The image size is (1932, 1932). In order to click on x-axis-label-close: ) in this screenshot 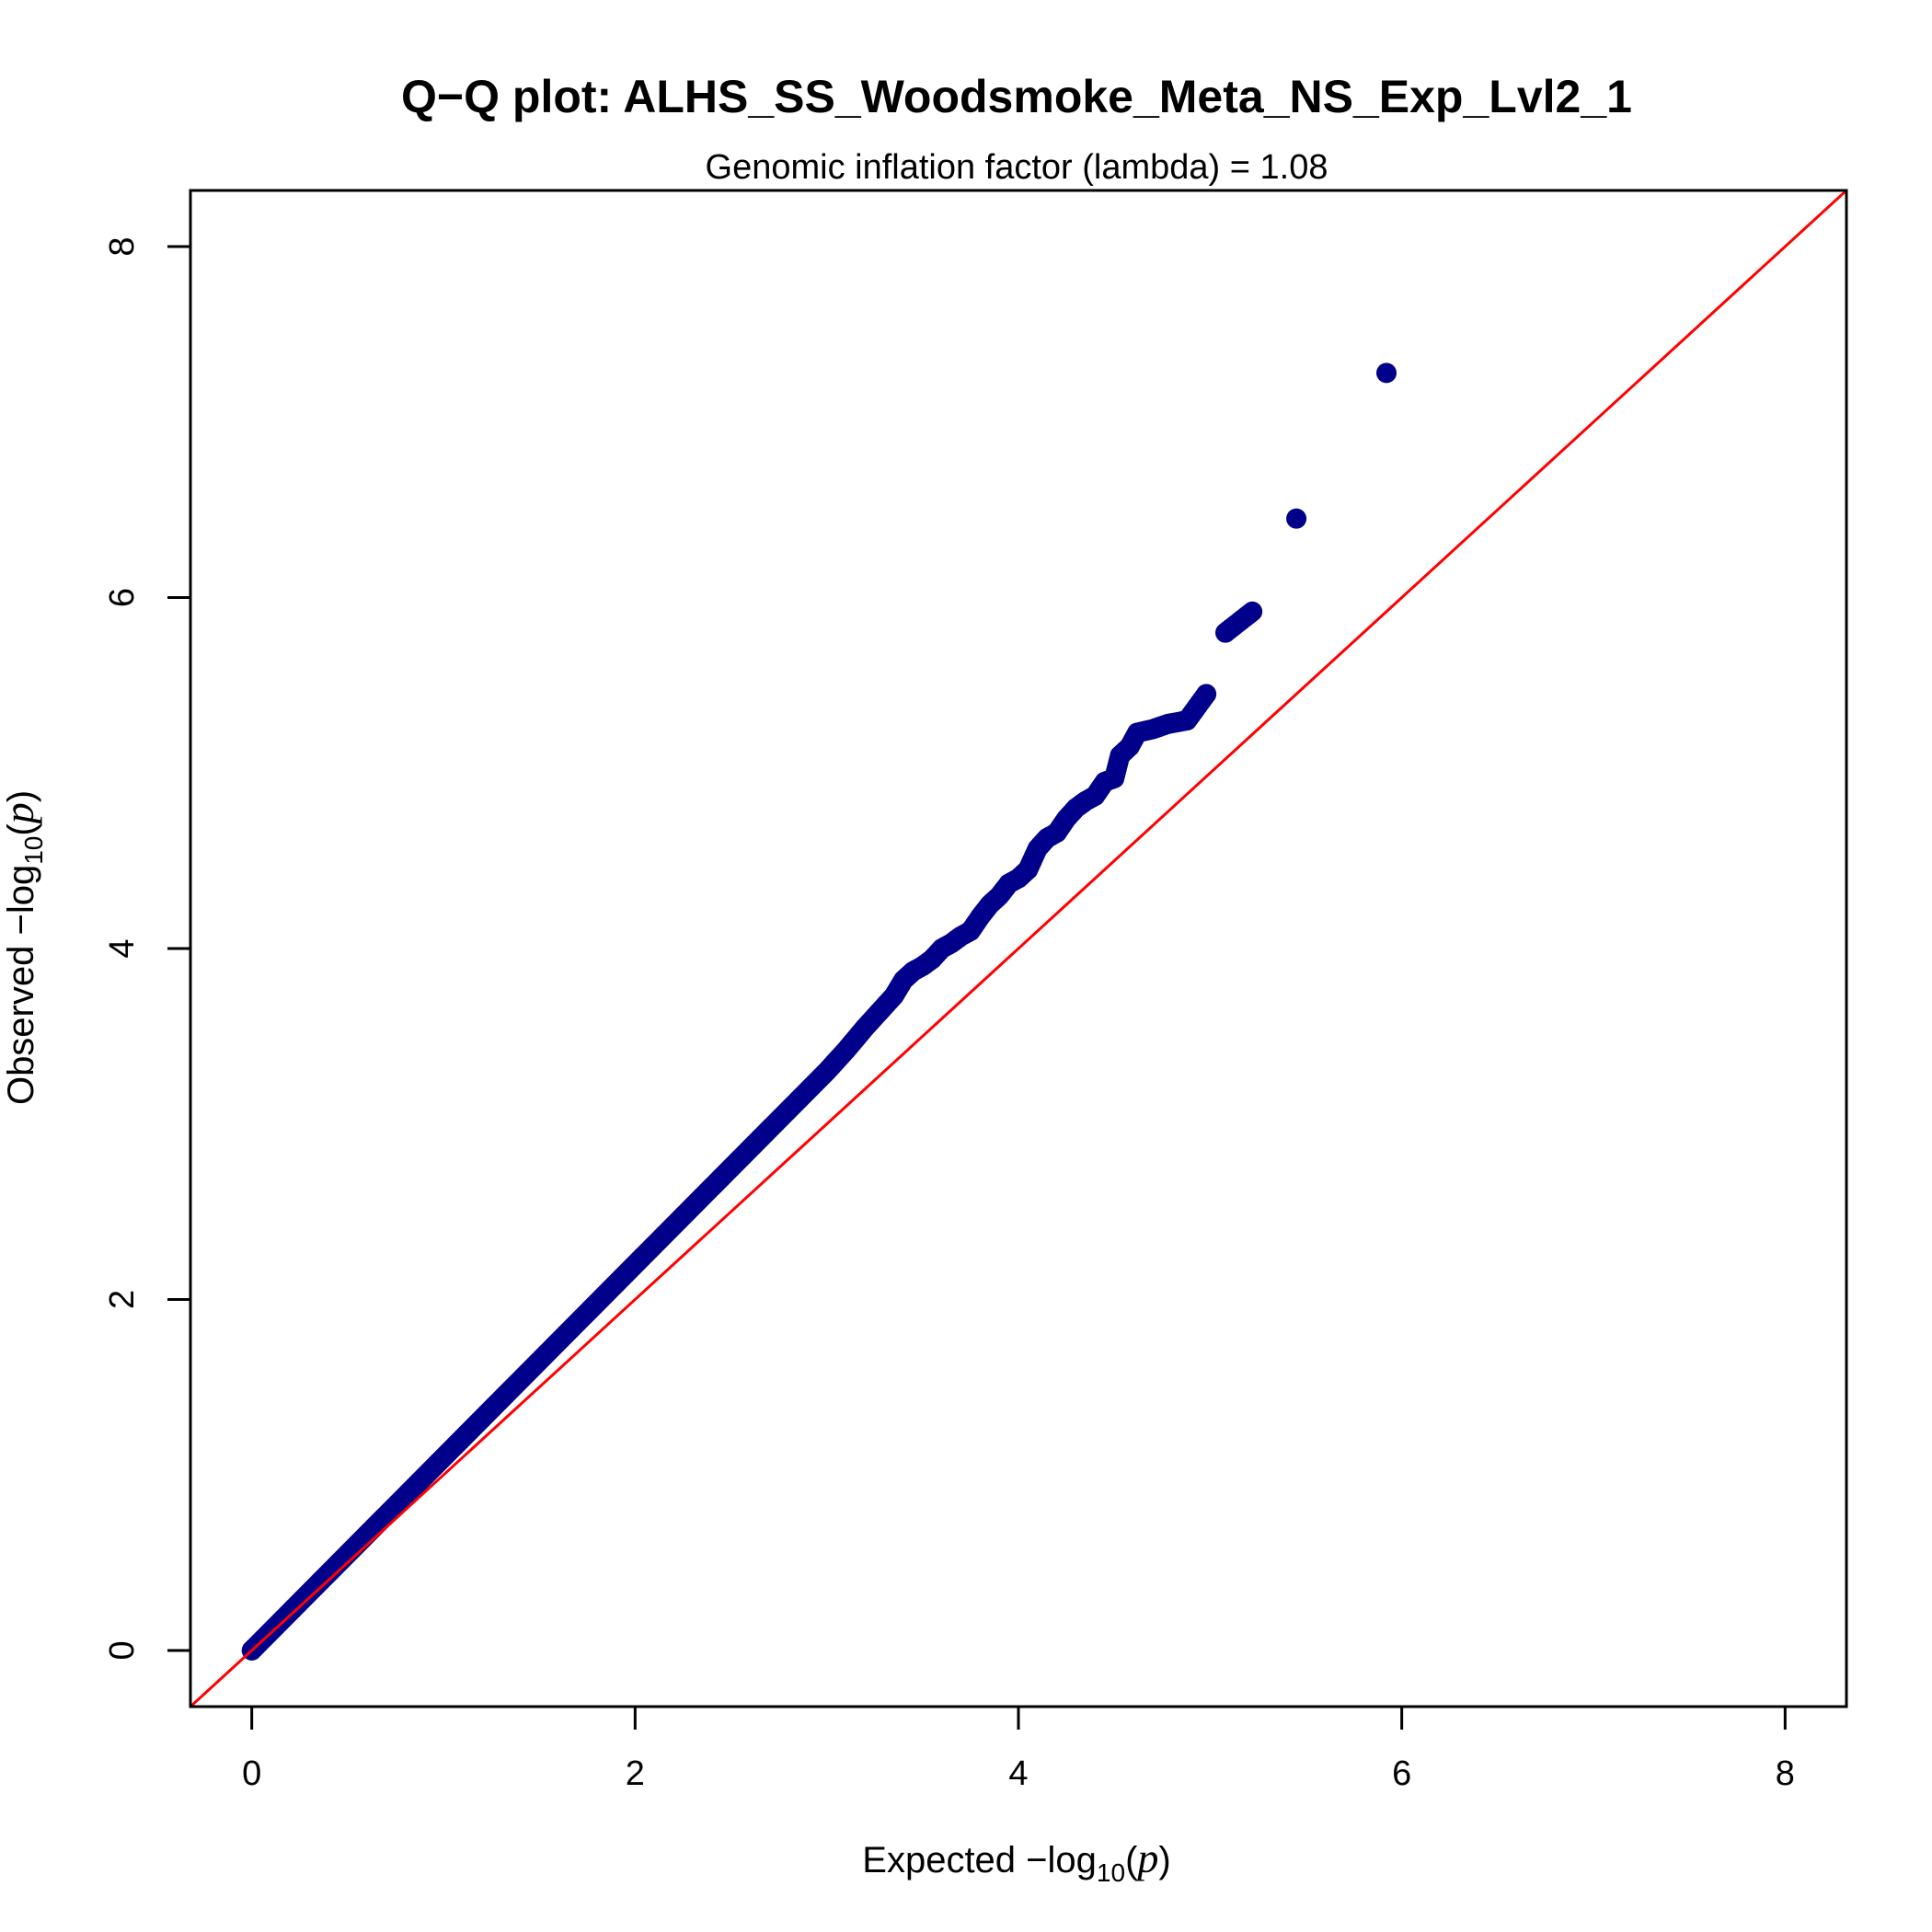, I will do `click(1164, 1860)`.